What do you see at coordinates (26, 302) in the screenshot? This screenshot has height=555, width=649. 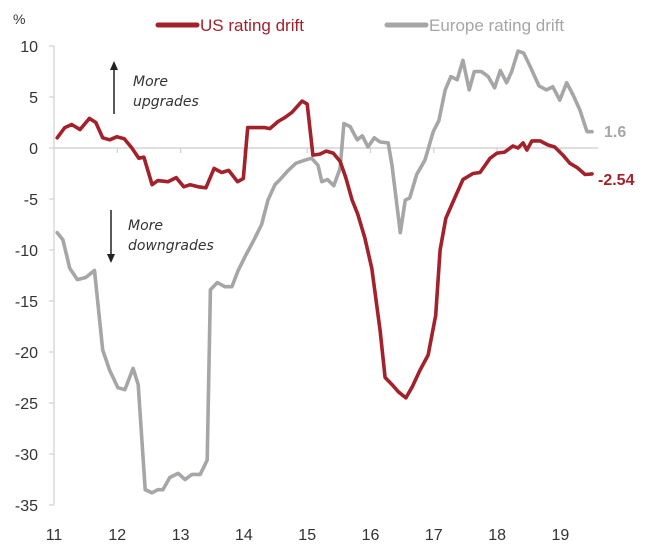 I see `y-tick-label: -15` at bounding box center [26, 302].